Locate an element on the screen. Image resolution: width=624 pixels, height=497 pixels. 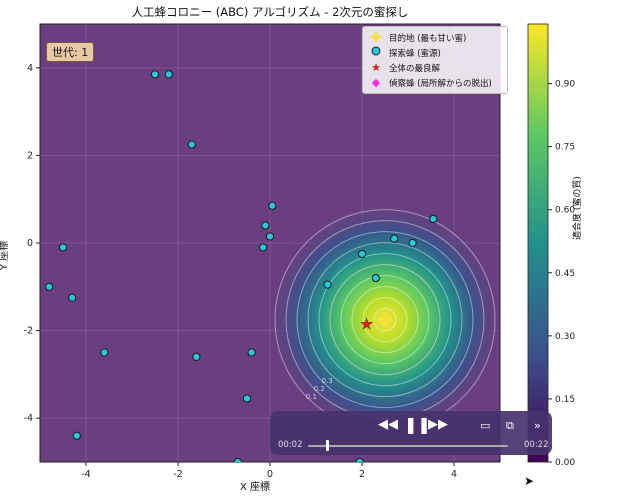
y-axis-ticks: 4 2 0 -2 -4 is located at coordinates (32, 243).